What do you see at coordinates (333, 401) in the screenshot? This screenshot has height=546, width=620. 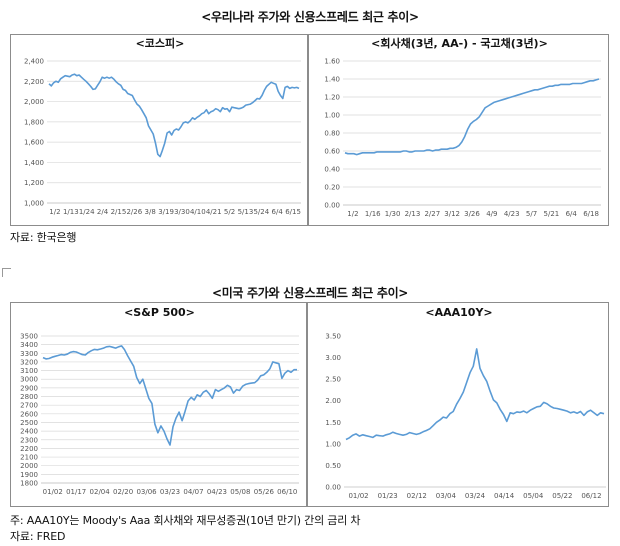 I see `y-tick-label: 2.00` at bounding box center [333, 401].